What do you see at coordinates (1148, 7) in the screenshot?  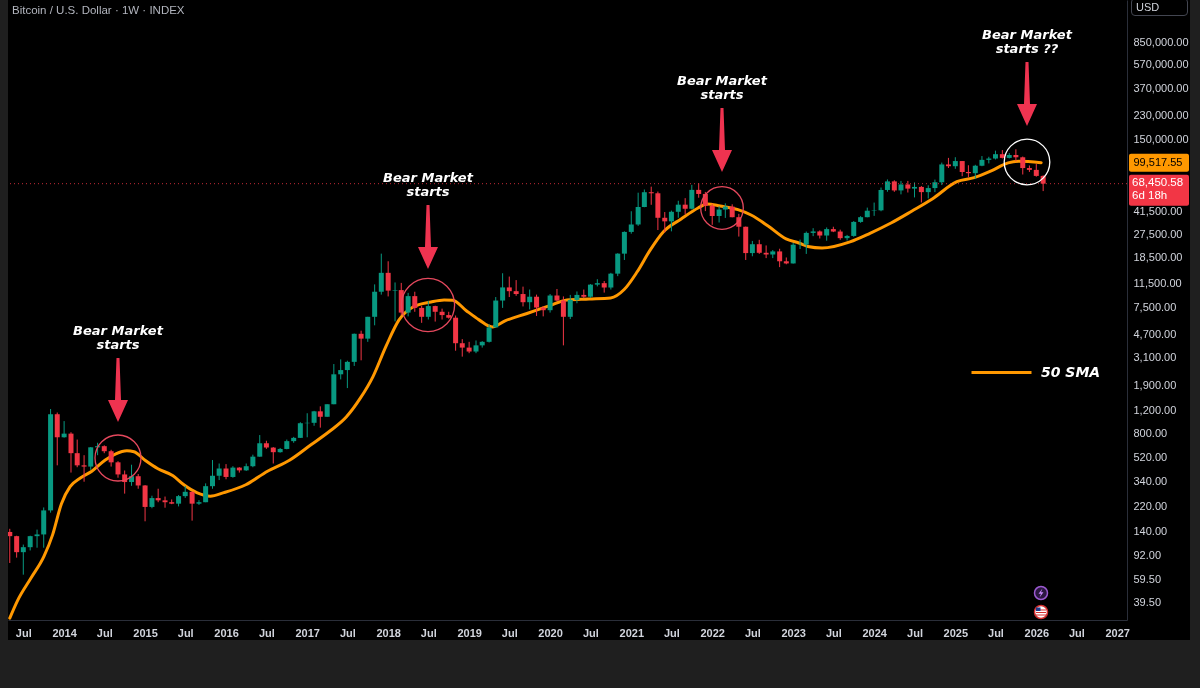 I see `y-axis-title: USD` at bounding box center [1148, 7].